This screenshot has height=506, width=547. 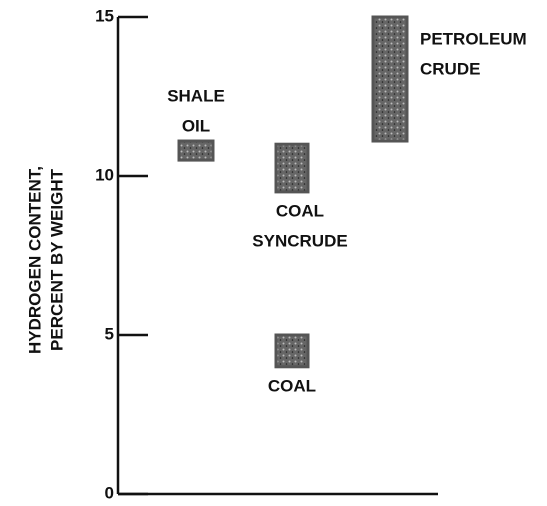 What do you see at coordinates (45, 260) in the screenshot?
I see `y-axis-label: HYDROGEN CONTENT, PERCENT BY WEIGHT` at bounding box center [45, 260].